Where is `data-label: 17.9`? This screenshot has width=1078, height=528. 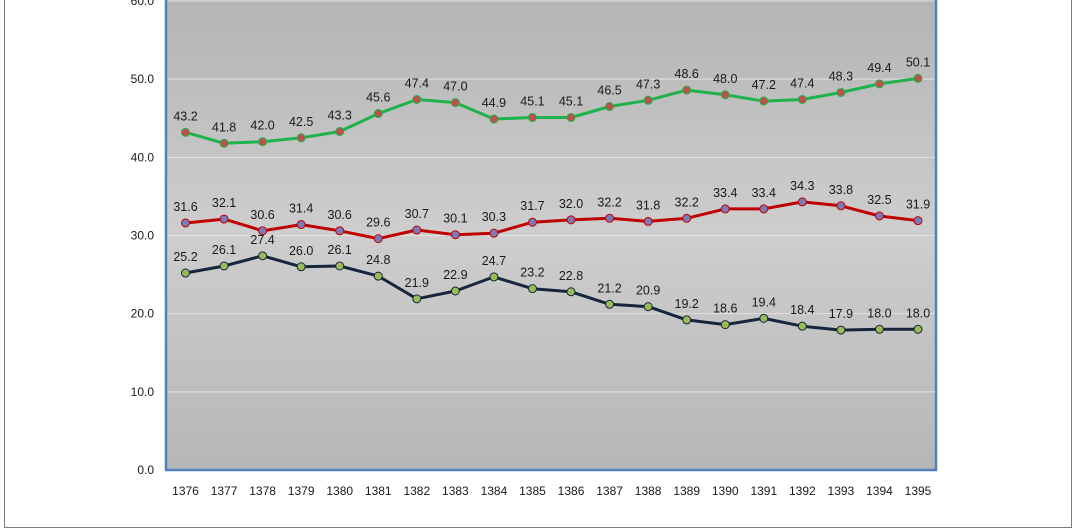 data-label: 17.9 is located at coordinates (841, 314).